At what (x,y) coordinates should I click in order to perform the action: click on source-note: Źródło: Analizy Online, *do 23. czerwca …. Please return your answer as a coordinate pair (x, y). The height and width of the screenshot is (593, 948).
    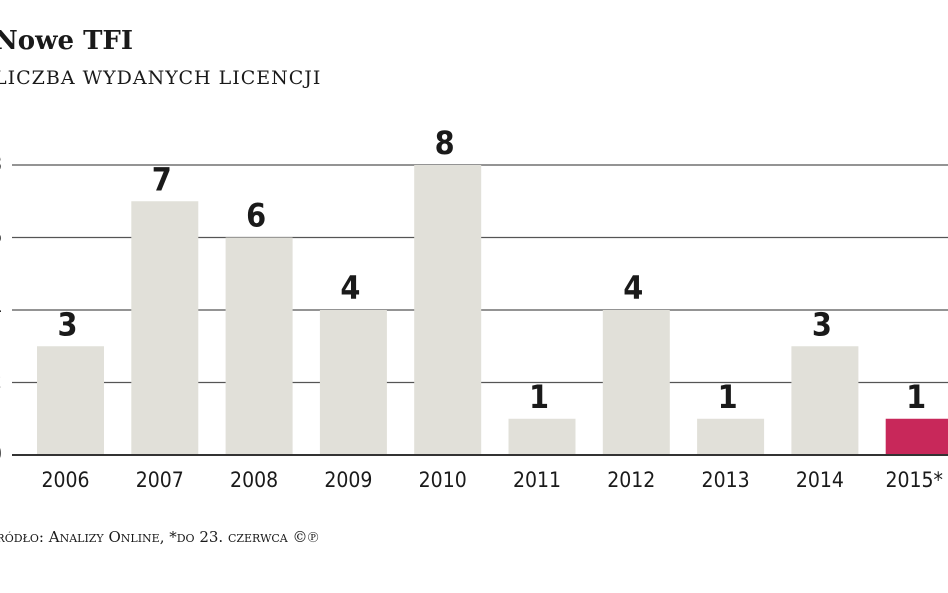
    Looking at the image, I should click on (159, 537).